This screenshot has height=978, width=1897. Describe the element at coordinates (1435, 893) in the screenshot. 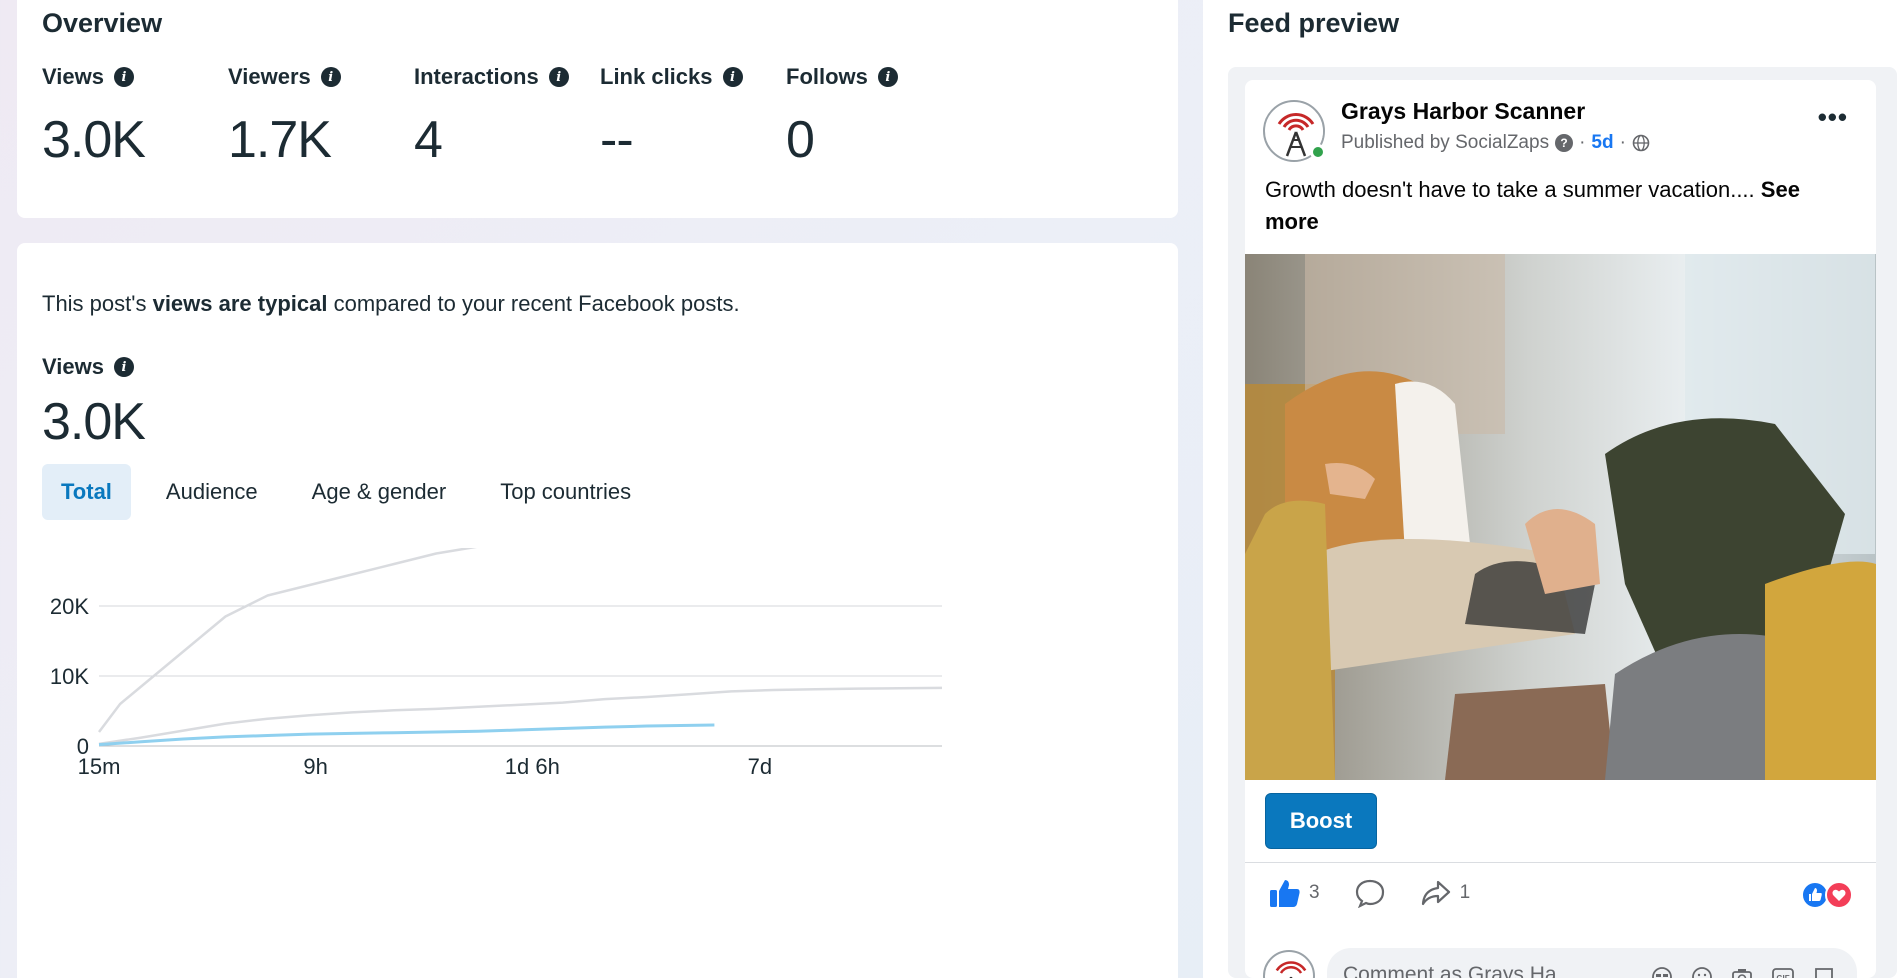

I see `share-icon` at that location.